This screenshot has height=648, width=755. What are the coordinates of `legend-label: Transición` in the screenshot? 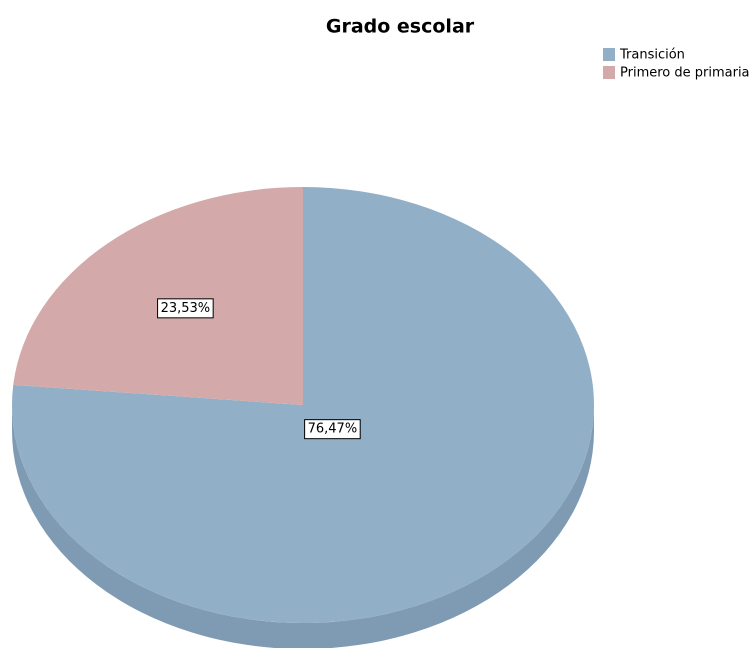 It's located at (652, 55).